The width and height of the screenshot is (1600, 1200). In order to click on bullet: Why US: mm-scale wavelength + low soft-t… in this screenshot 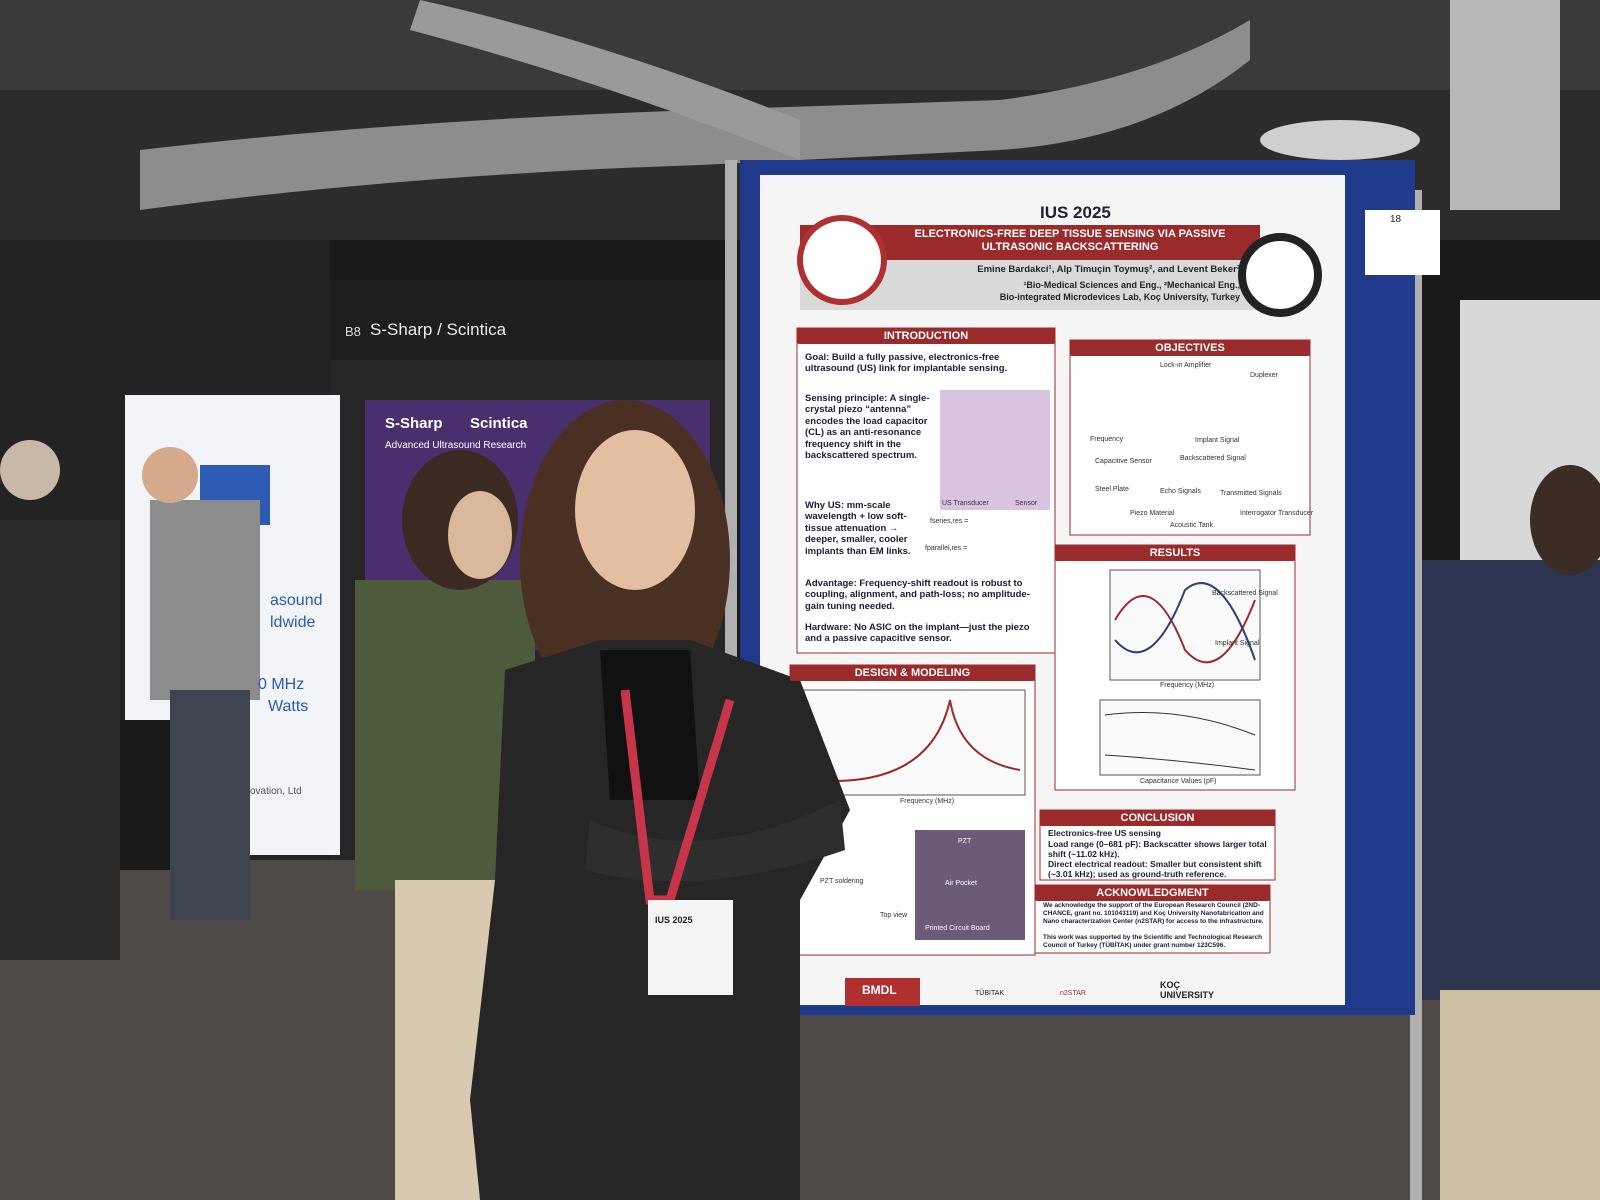, I will do `click(858, 528)`.